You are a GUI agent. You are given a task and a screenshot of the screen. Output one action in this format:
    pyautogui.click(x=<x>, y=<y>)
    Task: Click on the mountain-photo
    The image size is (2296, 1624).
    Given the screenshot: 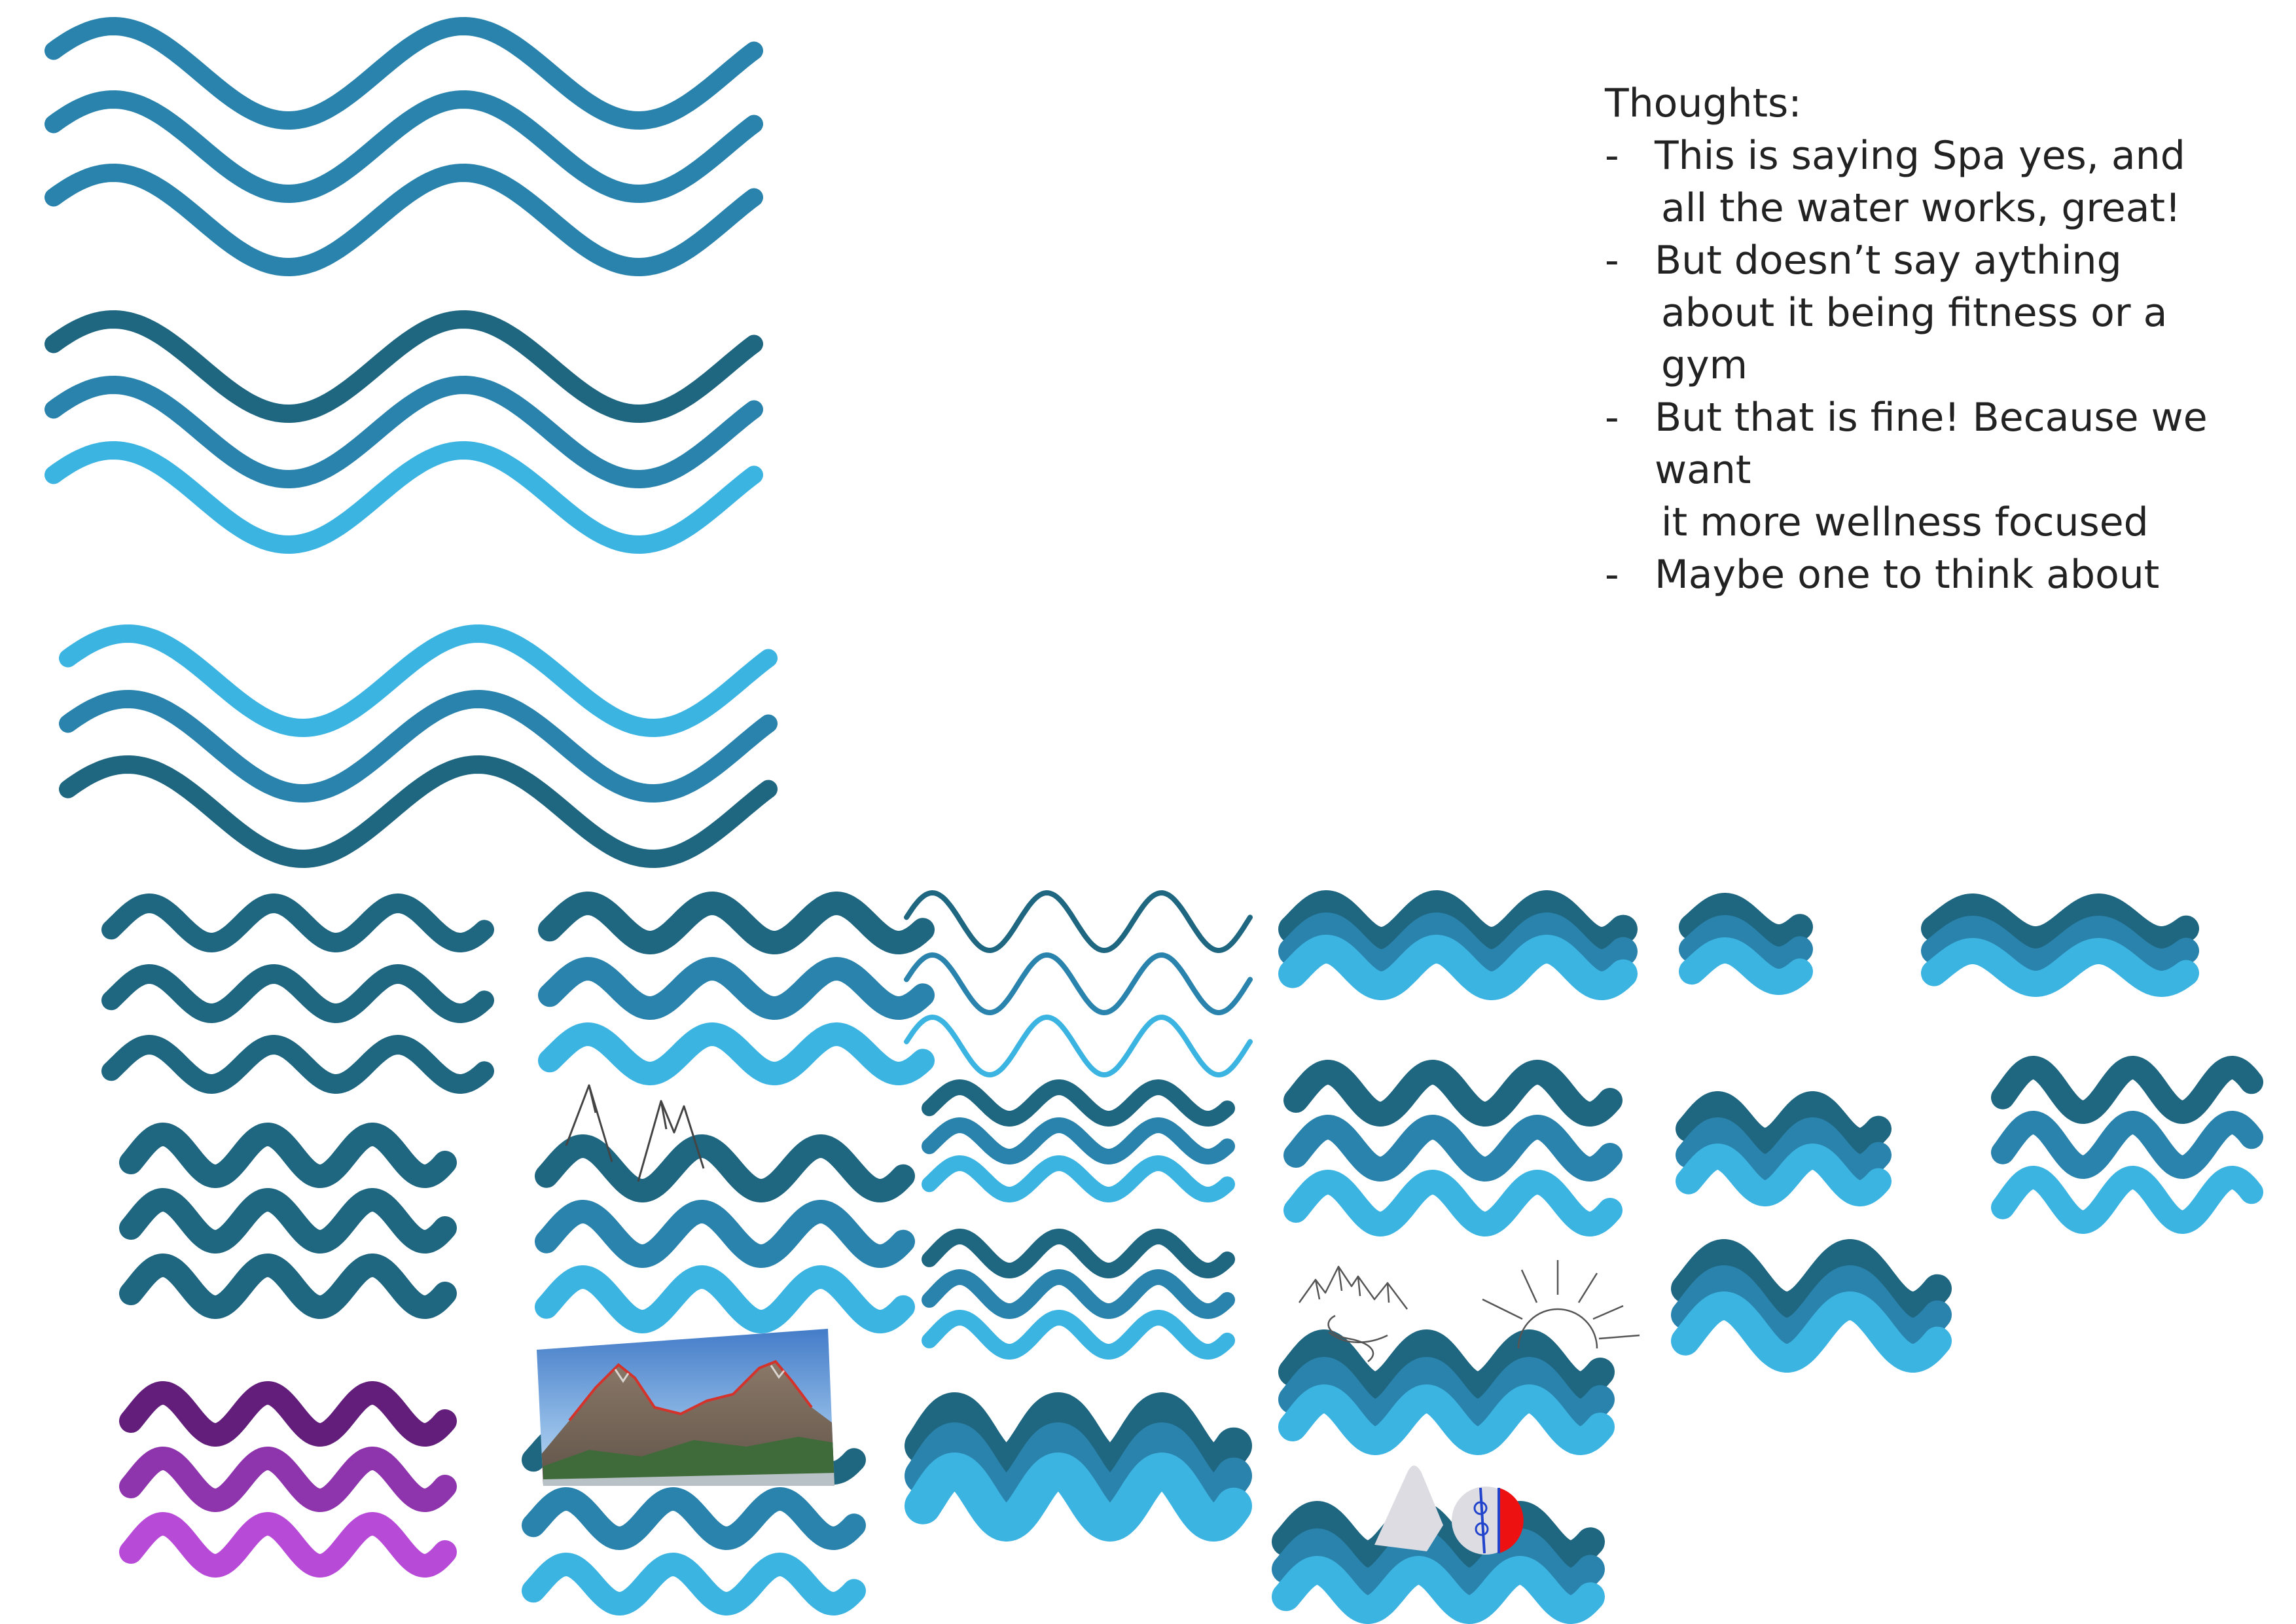 What is the action you would take?
    pyautogui.click(x=685, y=1407)
    